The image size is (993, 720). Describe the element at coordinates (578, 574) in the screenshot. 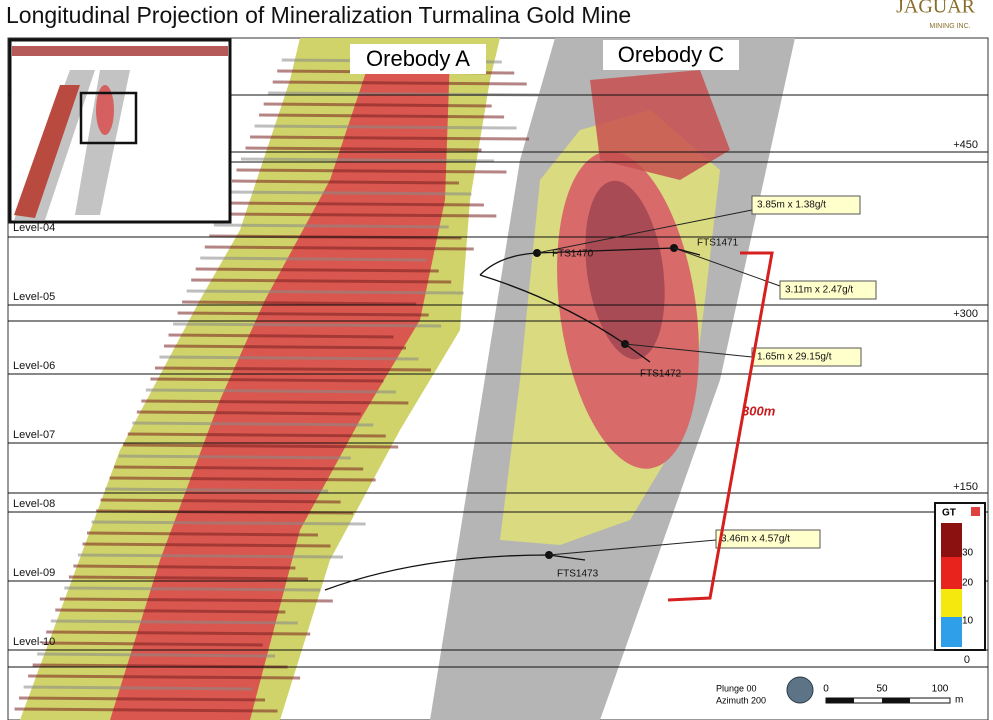

I see `hole-label: FTS1473` at that location.